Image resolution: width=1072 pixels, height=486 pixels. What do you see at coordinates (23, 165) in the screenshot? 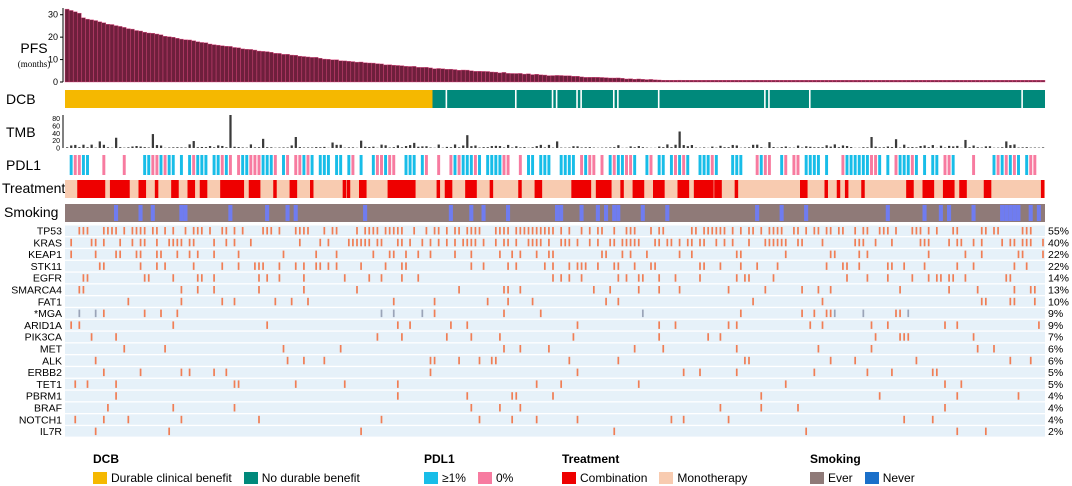
I see `pdl1-label: PDL1` at bounding box center [23, 165].